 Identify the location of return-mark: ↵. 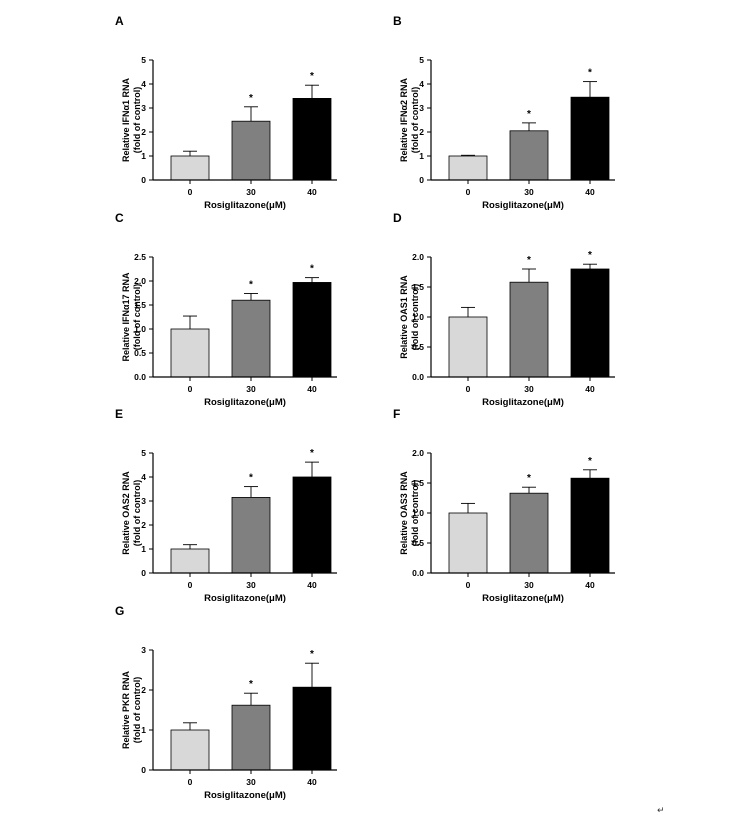
(661, 811).